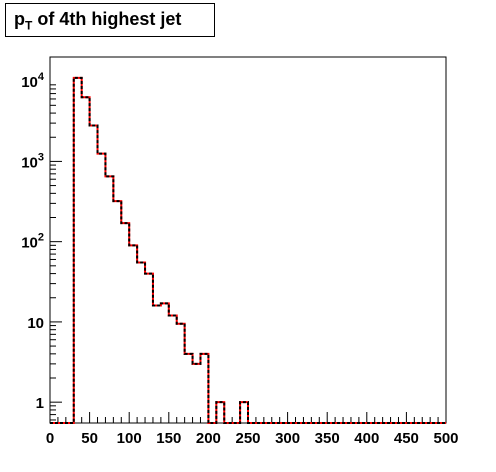 The height and width of the screenshot is (472, 496). Describe the element at coordinates (35, 323) in the screenshot. I see `y-tick-label: 10` at that location.